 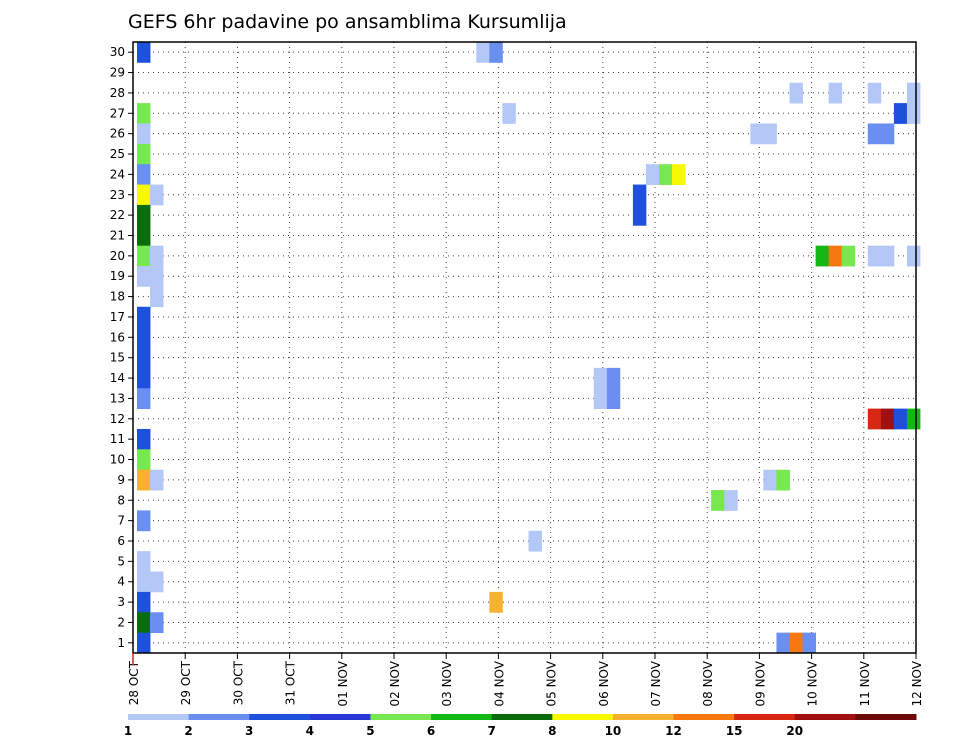 What do you see at coordinates (117, 174) in the screenshot?
I see `y-tick-label: 24` at bounding box center [117, 174].